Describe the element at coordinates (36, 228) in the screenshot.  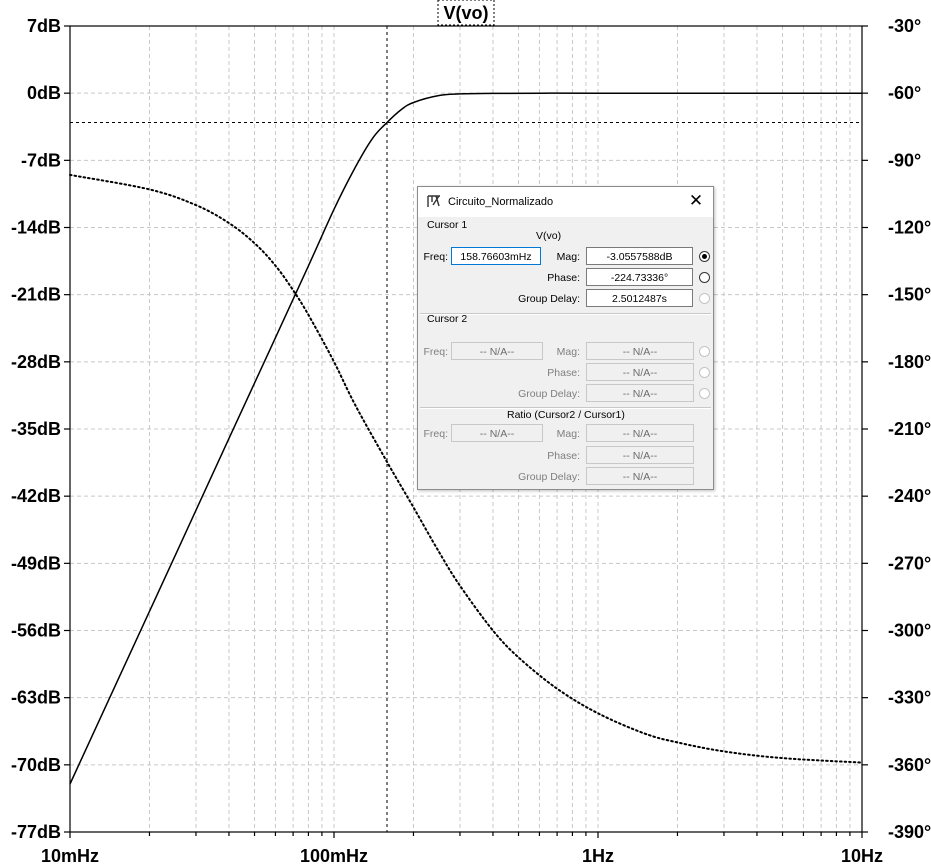
I see `y-left-tick-label: -14dB` at that location.